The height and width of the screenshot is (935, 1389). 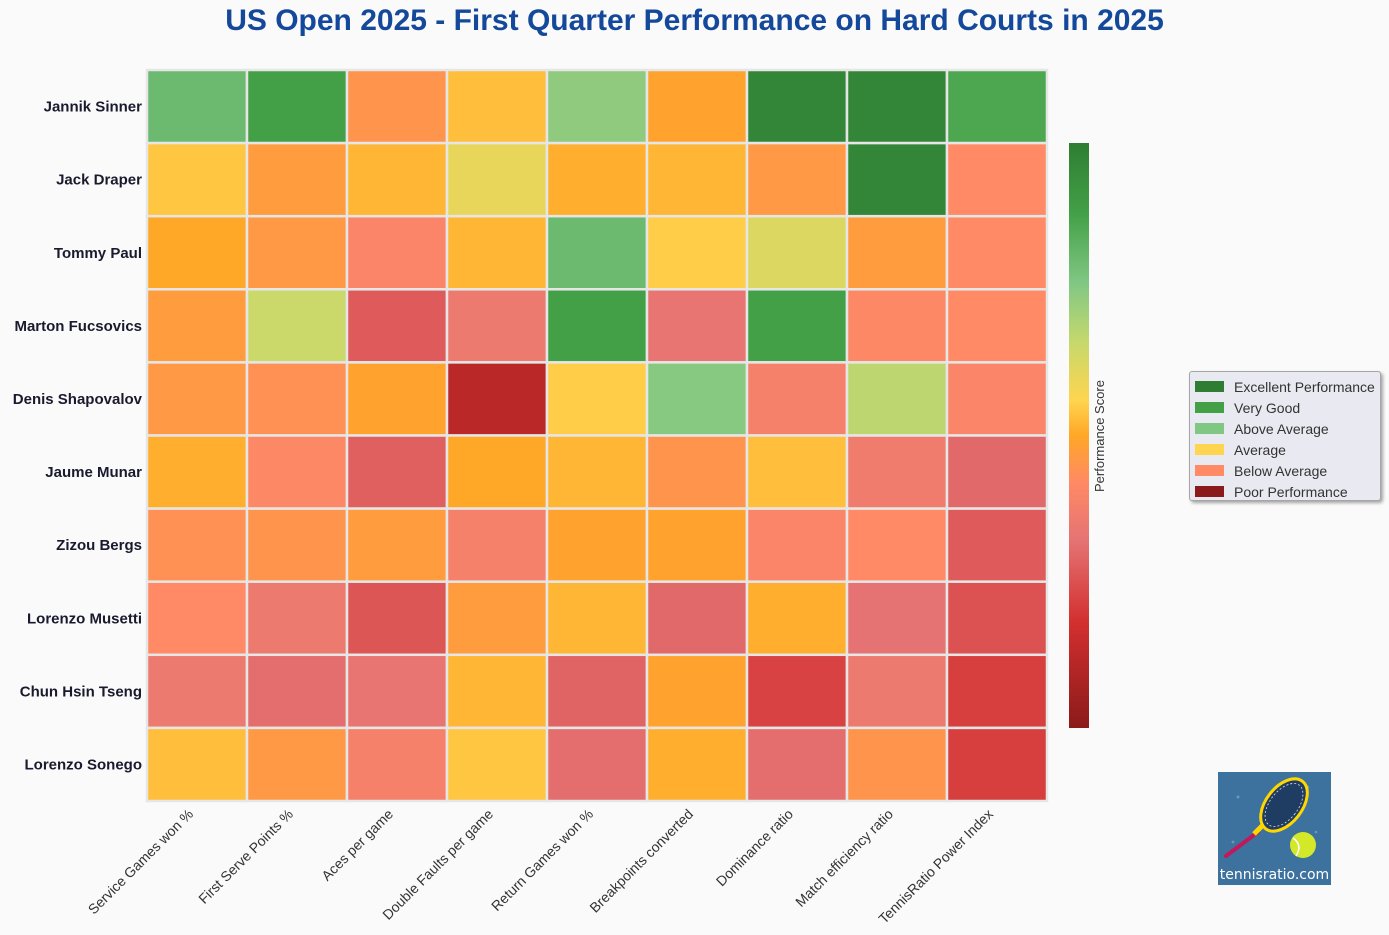 What do you see at coordinates (1267, 407) in the screenshot?
I see `legend-label-very-good: Very Good` at bounding box center [1267, 407].